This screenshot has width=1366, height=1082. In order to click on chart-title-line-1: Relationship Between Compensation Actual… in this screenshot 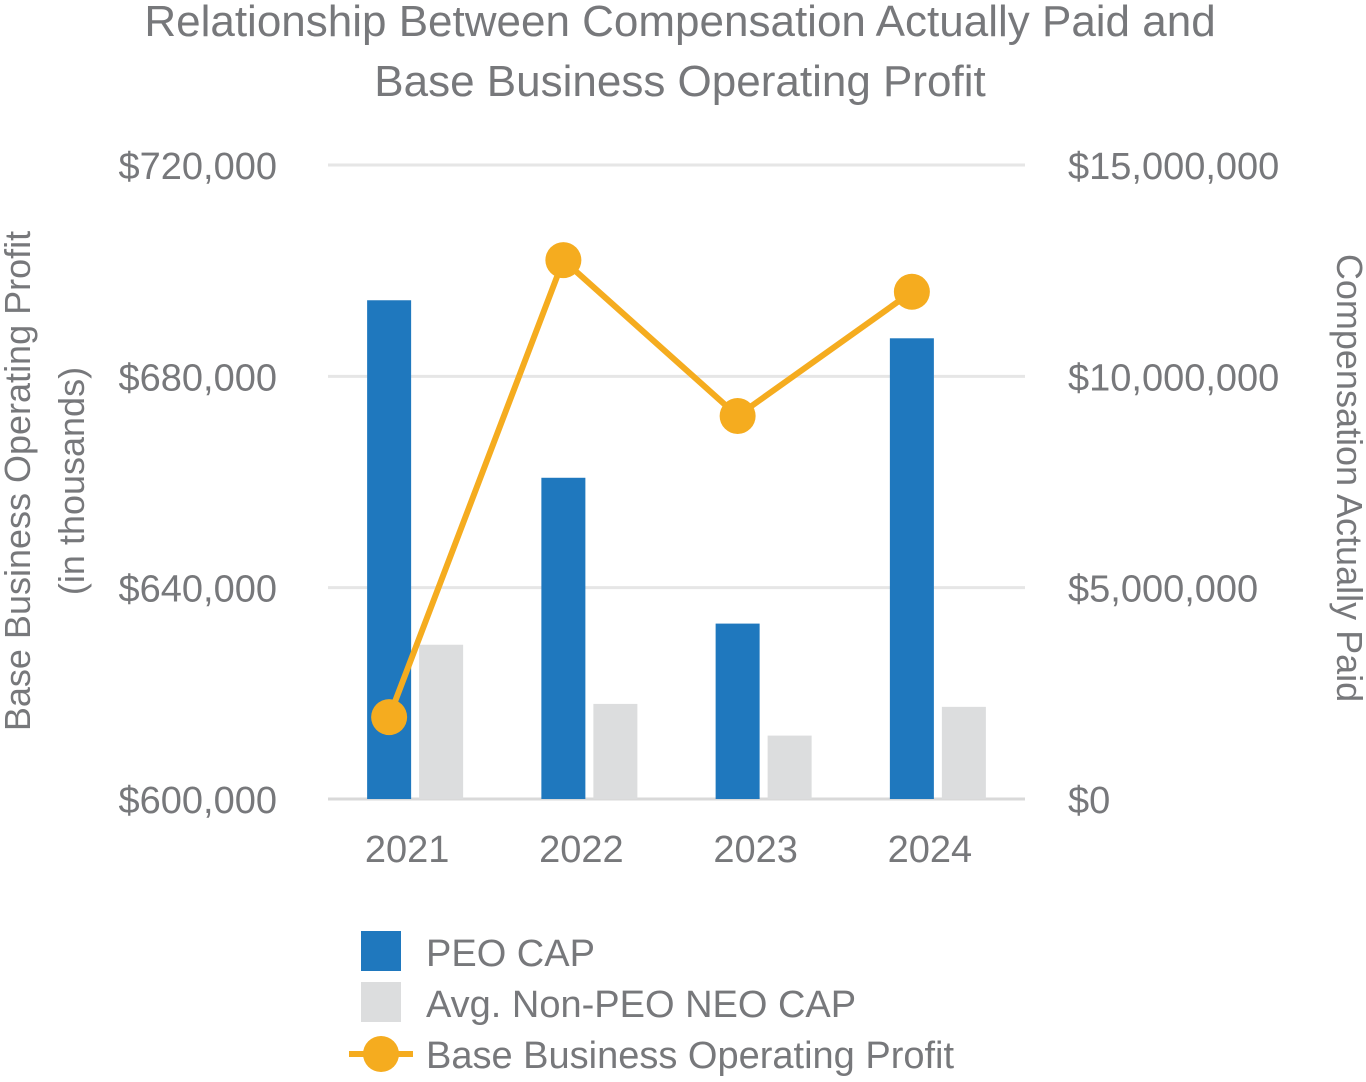, I will do `click(679, 23)`.